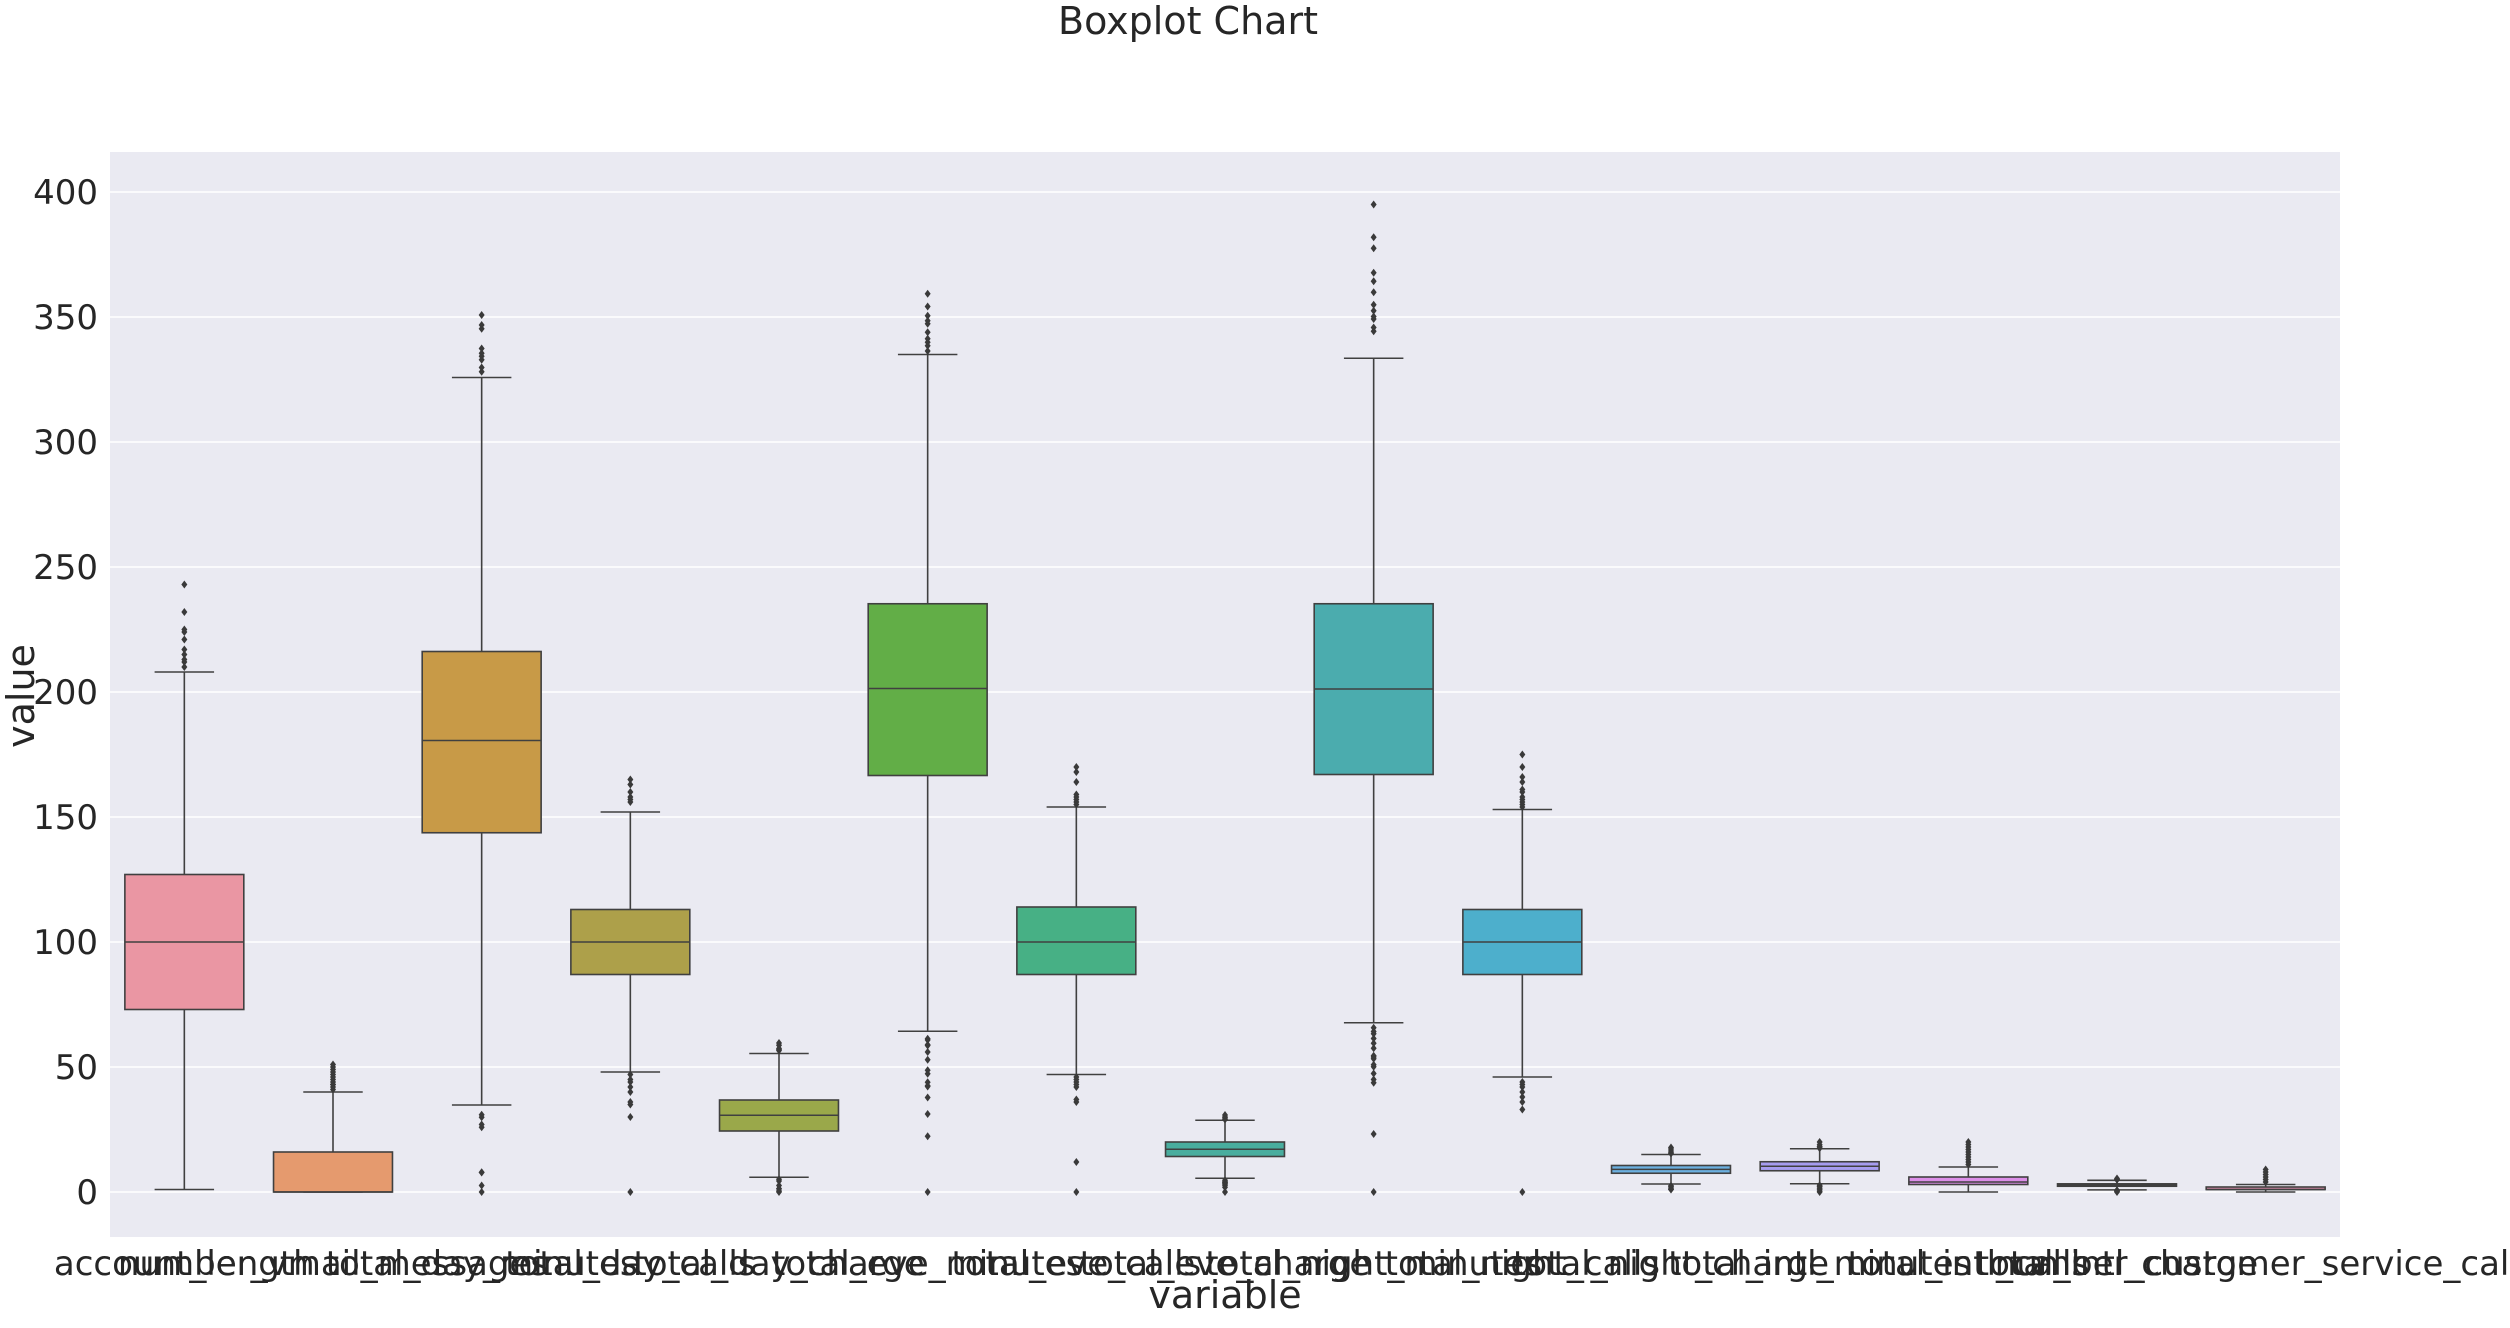 This screenshot has width=2510, height=1328. I want to click on x-tick-label: total_day_charge, so click(778, 1264).